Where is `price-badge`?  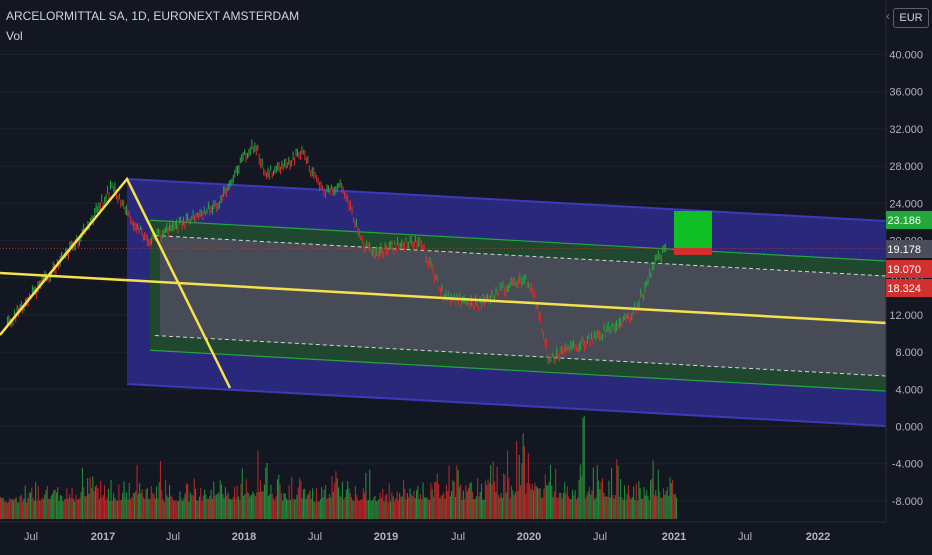
price-badge is located at coordinates (909, 249).